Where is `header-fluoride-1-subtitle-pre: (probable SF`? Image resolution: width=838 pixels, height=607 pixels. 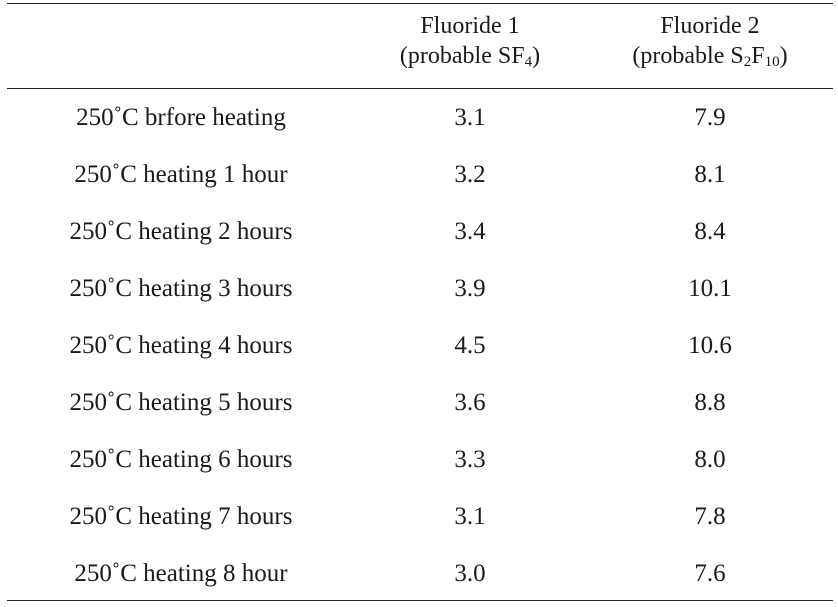
header-fluoride-1-subtitle-pre: (probable SF is located at coordinates (462, 56).